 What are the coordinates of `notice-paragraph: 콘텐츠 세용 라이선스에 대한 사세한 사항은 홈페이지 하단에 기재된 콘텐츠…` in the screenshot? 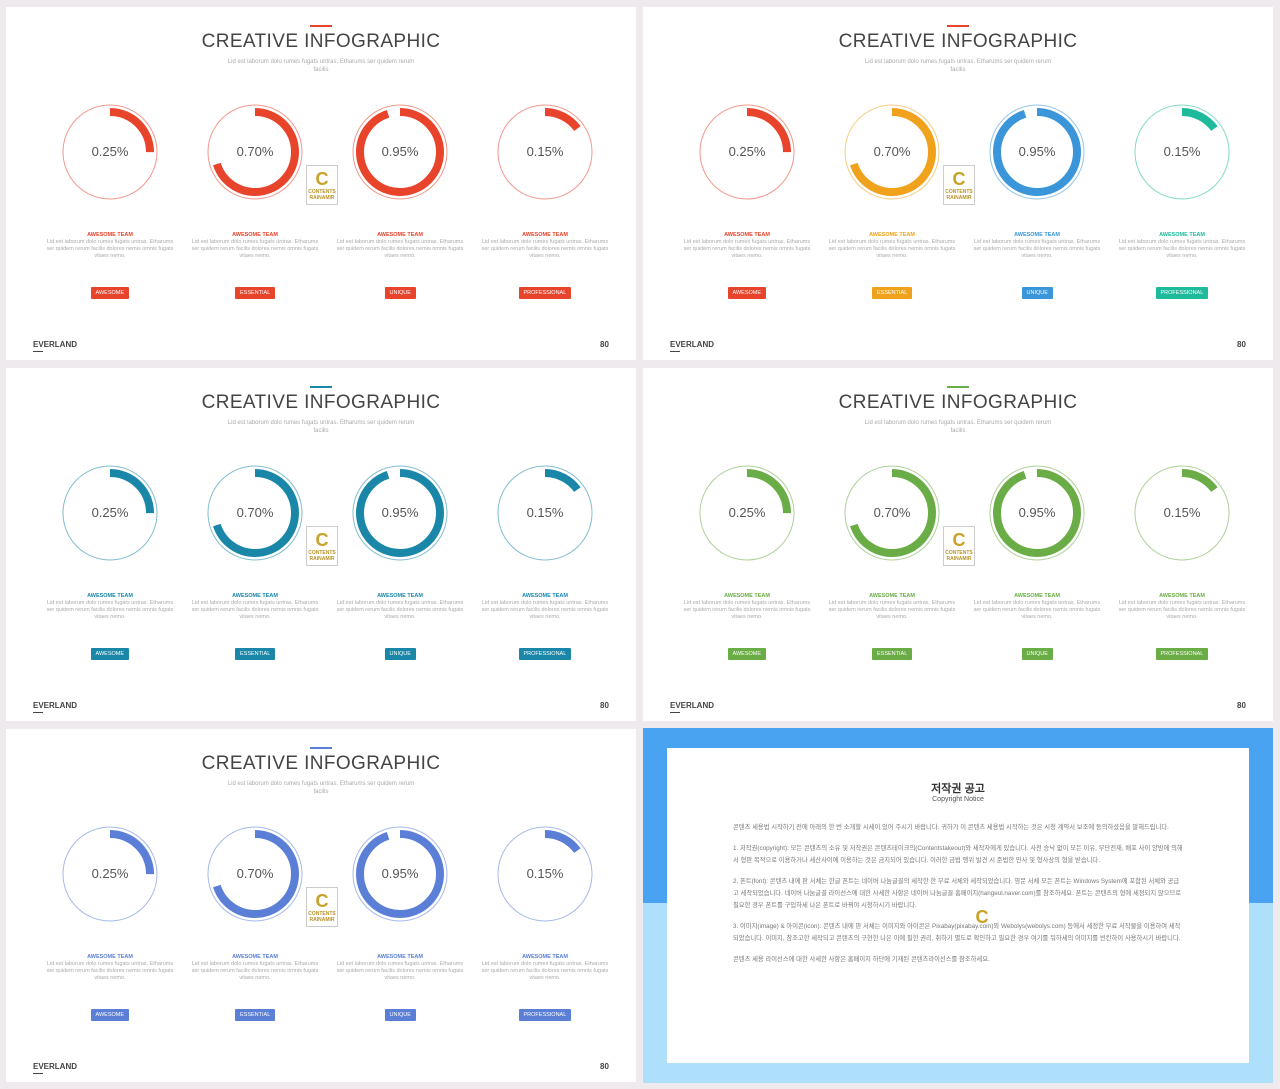 It's located at (861, 959).